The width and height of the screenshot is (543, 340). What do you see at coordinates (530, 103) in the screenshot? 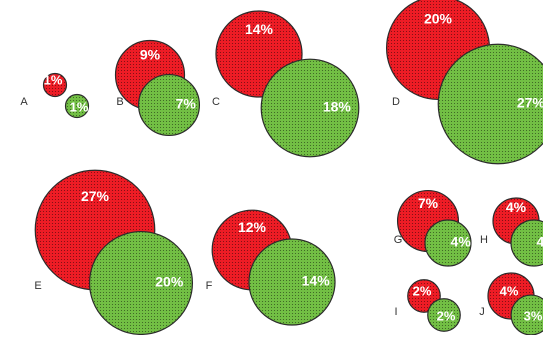
I see `green-value-label: 27%` at bounding box center [530, 103].